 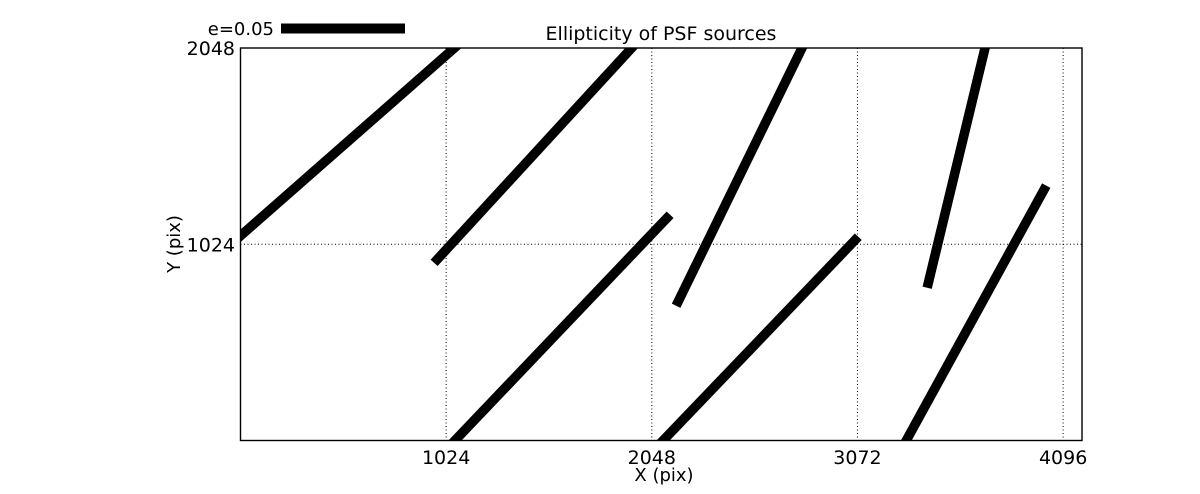 What do you see at coordinates (663, 475) in the screenshot?
I see `x-axis-label: X (pix)` at bounding box center [663, 475].